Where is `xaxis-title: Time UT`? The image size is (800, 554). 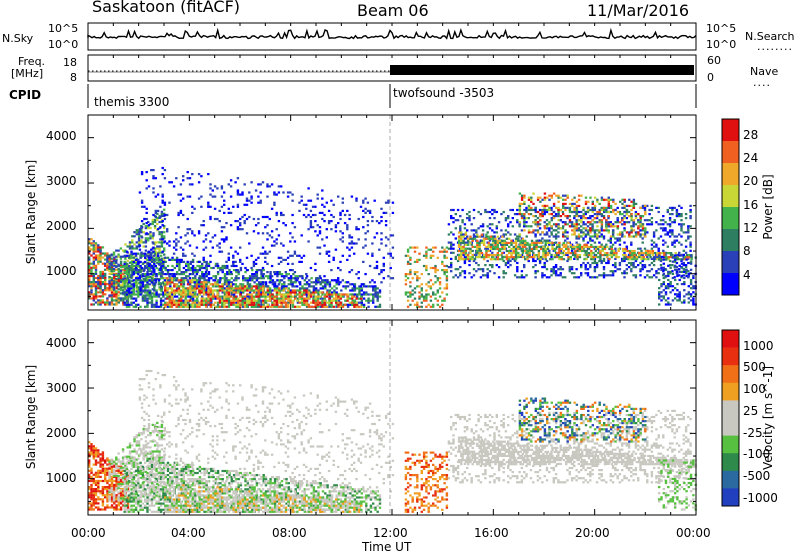
xaxis-title: Time UT is located at coordinates (387, 547).